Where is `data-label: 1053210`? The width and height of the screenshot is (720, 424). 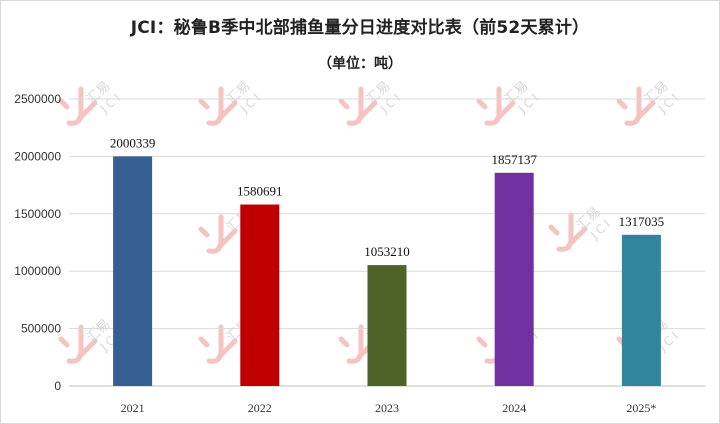
data-label: 1053210 is located at coordinates (387, 251).